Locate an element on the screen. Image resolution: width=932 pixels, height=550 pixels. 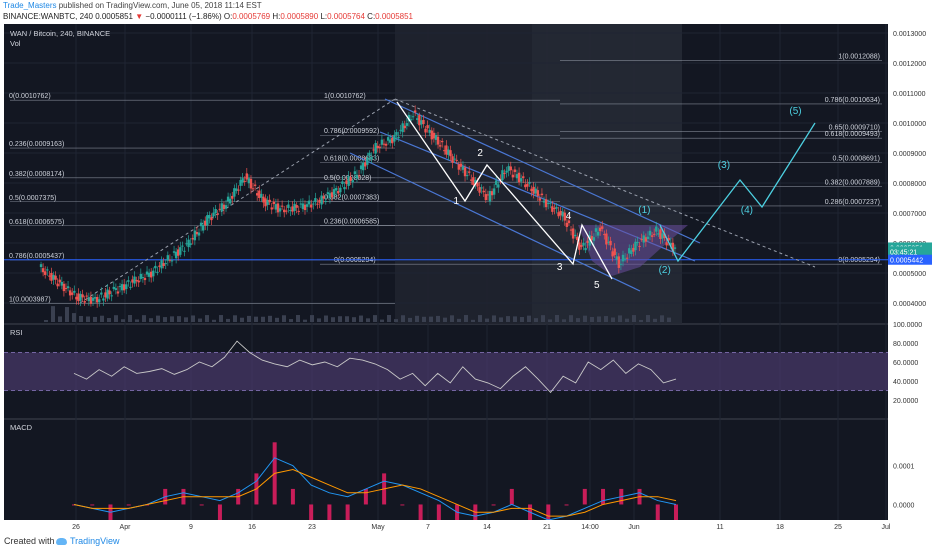
time-tick-label: 25 is located at coordinates (838, 527).